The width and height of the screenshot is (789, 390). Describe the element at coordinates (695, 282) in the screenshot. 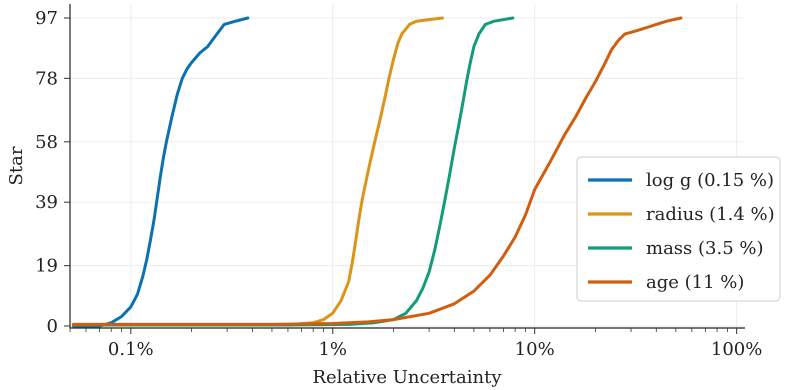

I see `legend-label-3: age (11 %)` at that location.